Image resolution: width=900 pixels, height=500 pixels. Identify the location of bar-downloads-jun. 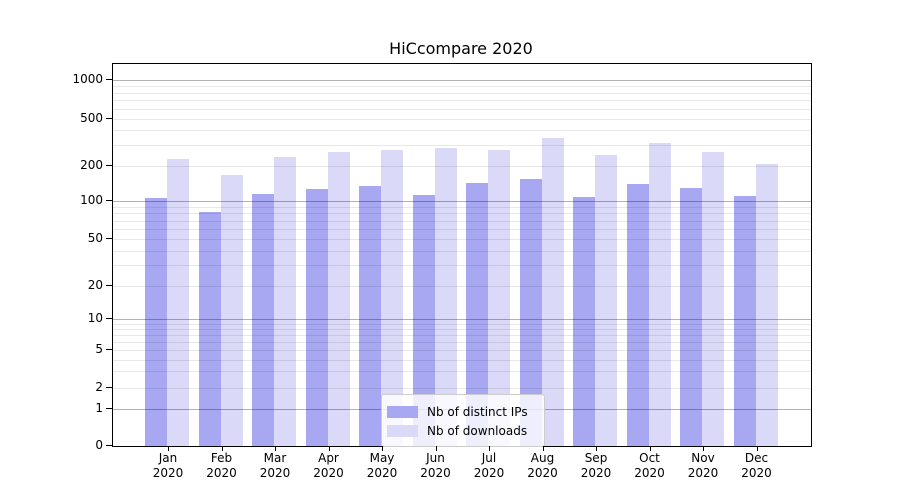
(445, 296).